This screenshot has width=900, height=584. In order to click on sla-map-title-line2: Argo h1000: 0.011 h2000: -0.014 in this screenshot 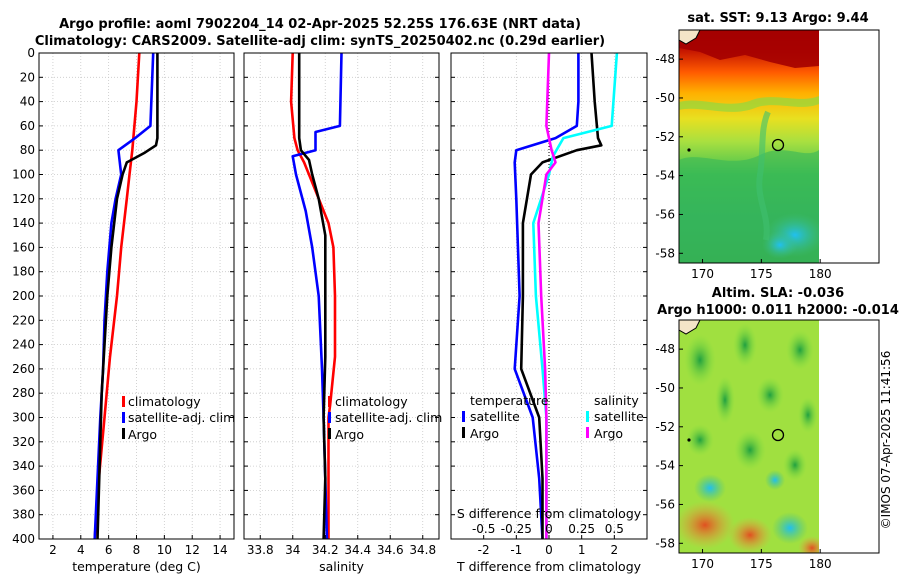, I will do `click(778, 310)`.